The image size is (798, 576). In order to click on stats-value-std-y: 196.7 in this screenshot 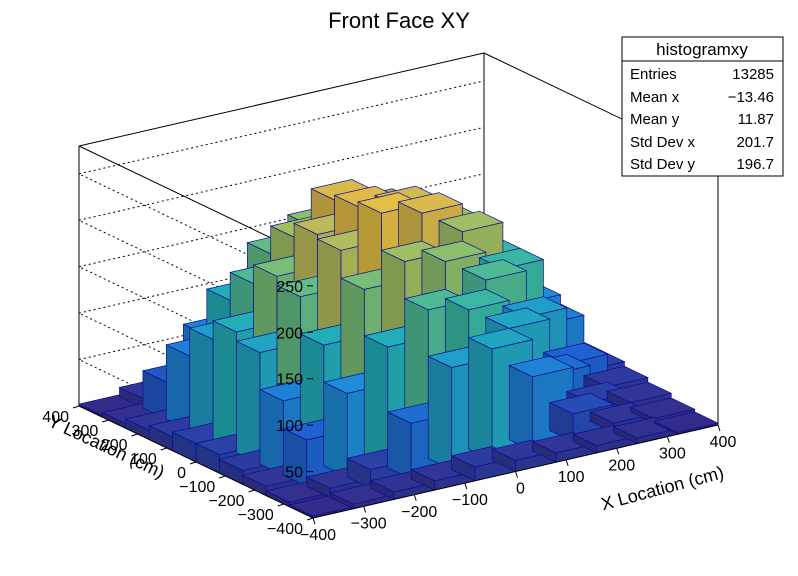, I will do `click(755, 164)`.